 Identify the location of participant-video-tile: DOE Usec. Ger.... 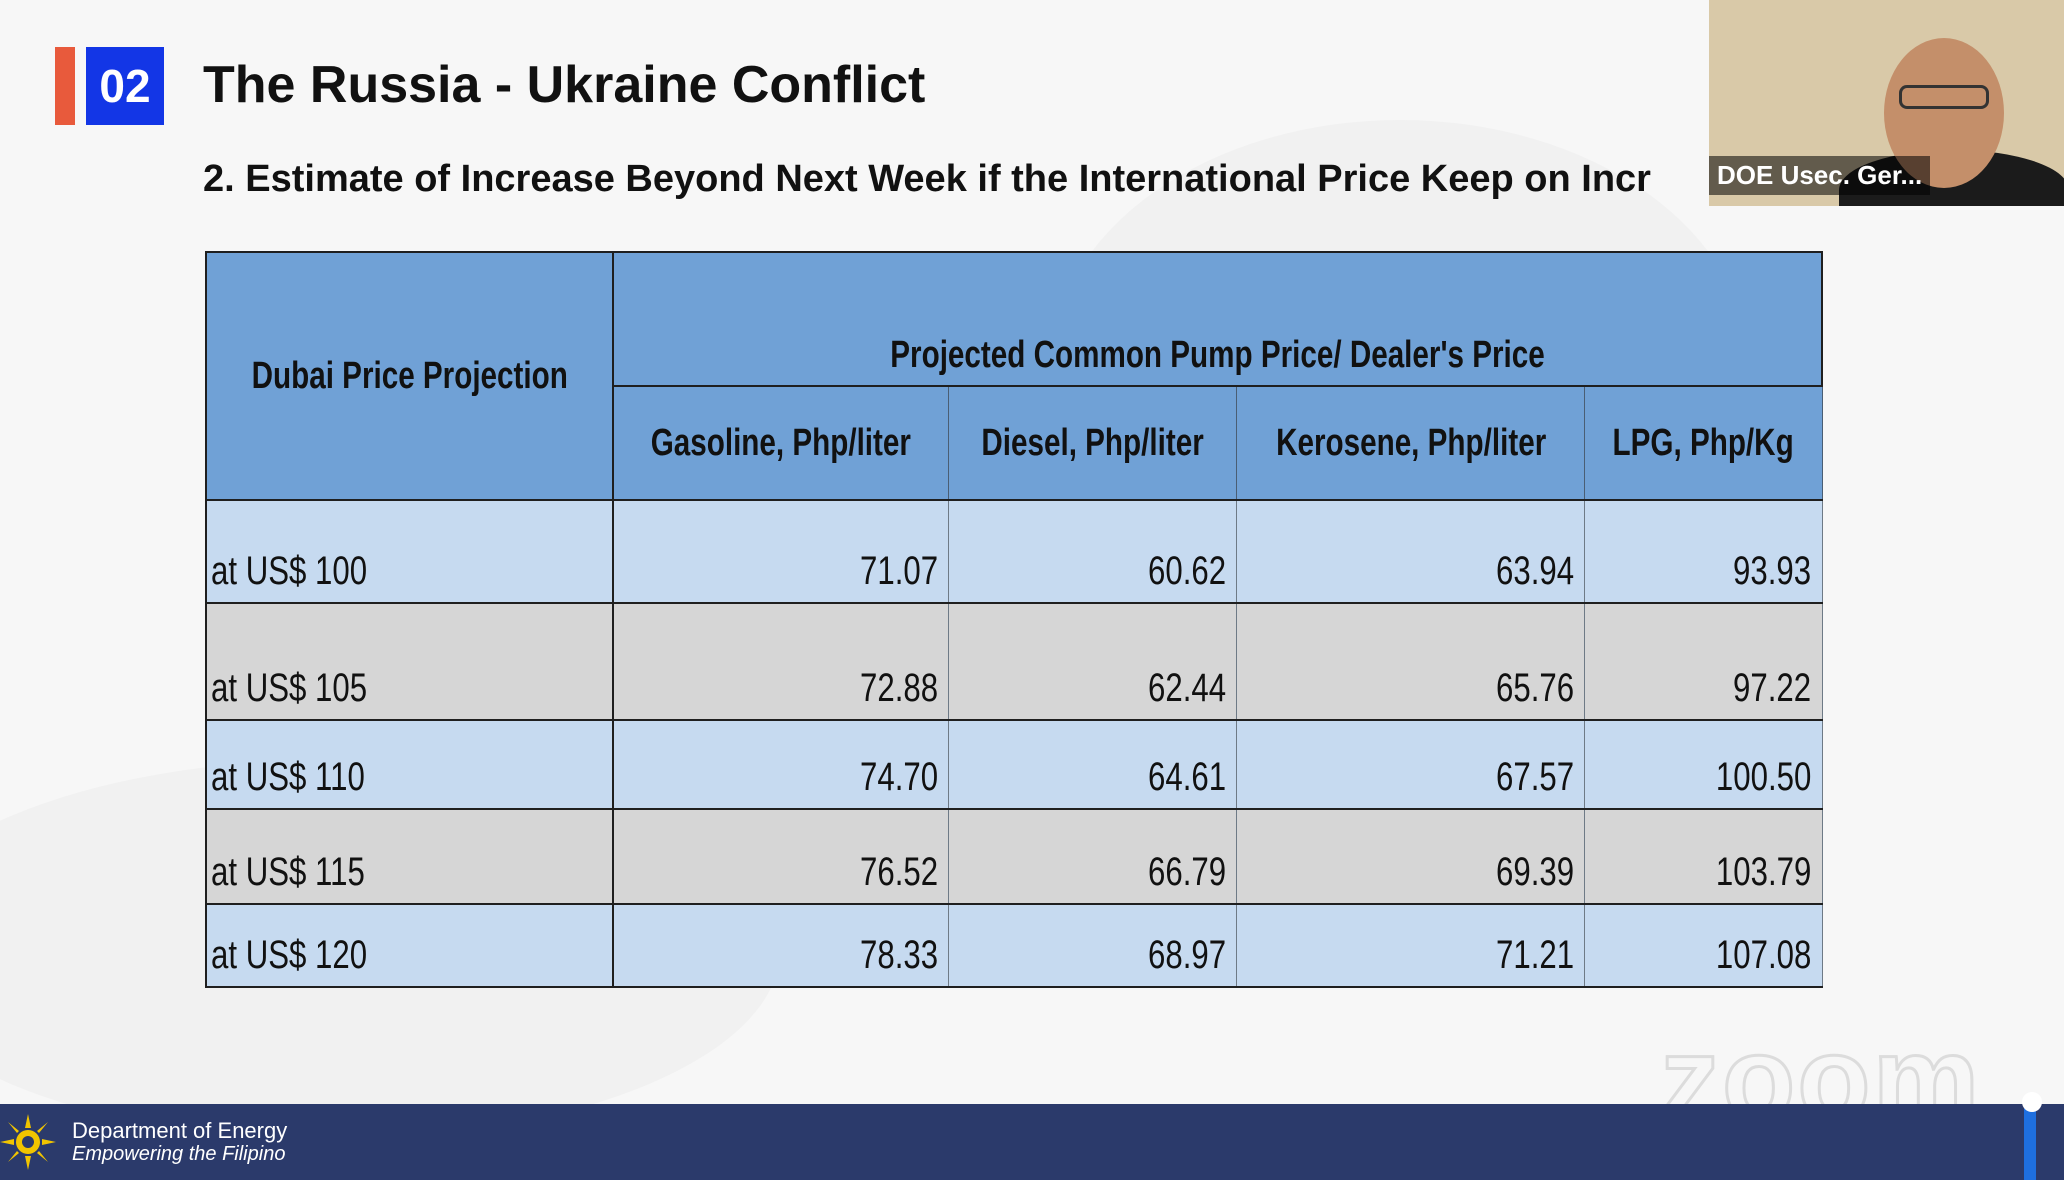
(1886, 103).